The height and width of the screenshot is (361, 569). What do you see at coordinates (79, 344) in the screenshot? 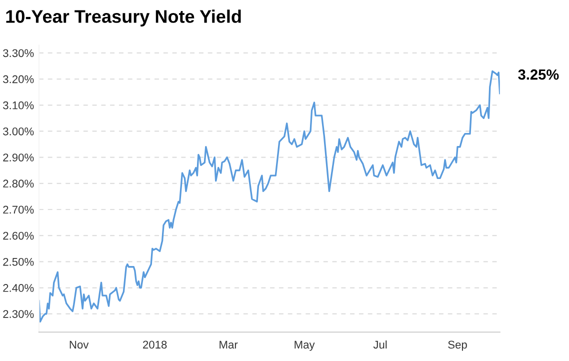
I see `x-tick-label: Nov` at bounding box center [79, 344].